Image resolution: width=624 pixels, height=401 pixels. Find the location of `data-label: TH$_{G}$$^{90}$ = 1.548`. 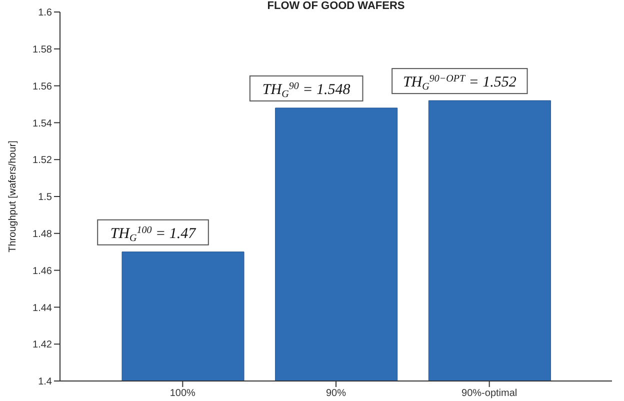

data-label: TH$_{G}$$^{90}$ = 1.548 is located at coordinates (306, 90).